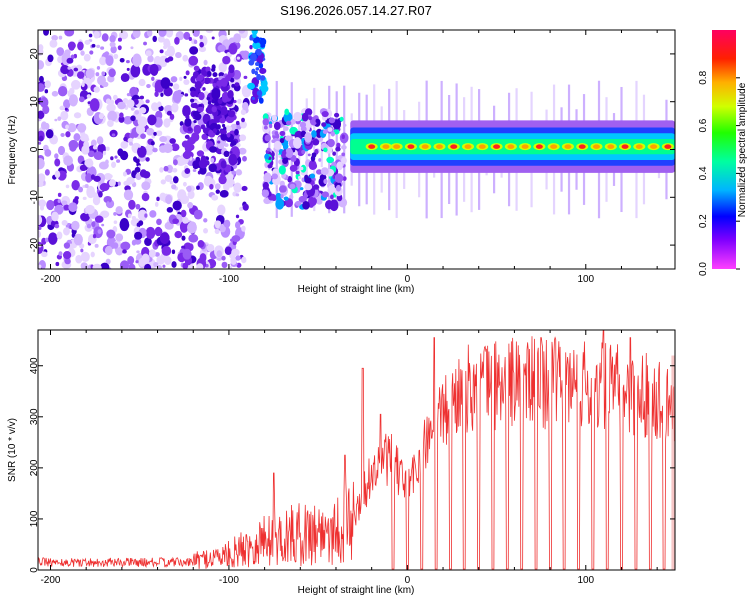 The image size is (750, 600). I want to click on y-tick-label: 300, so click(34, 416).